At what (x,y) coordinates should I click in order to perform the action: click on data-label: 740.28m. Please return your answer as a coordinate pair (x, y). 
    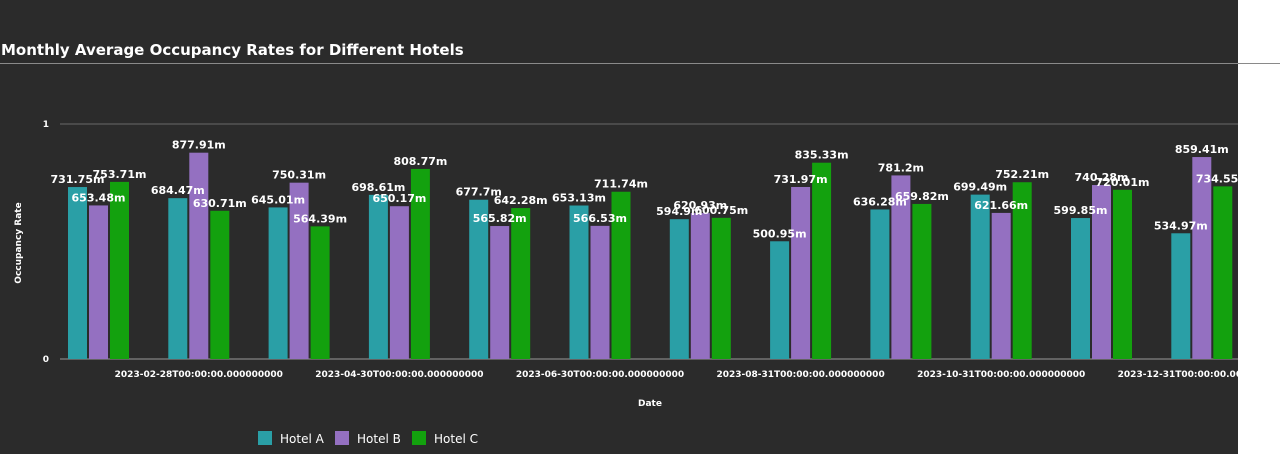
    Looking at the image, I should click on (1102, 177).